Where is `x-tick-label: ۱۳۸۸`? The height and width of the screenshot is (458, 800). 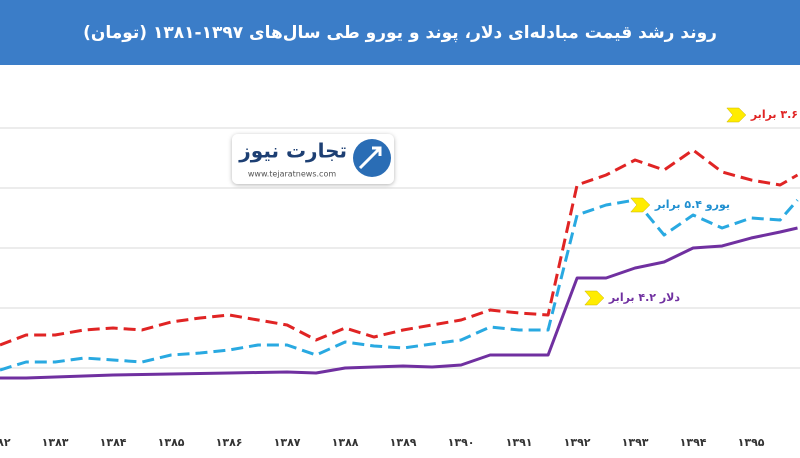 x-tick-label: ۱۳۸۸ is located at coordinates (345, 442).